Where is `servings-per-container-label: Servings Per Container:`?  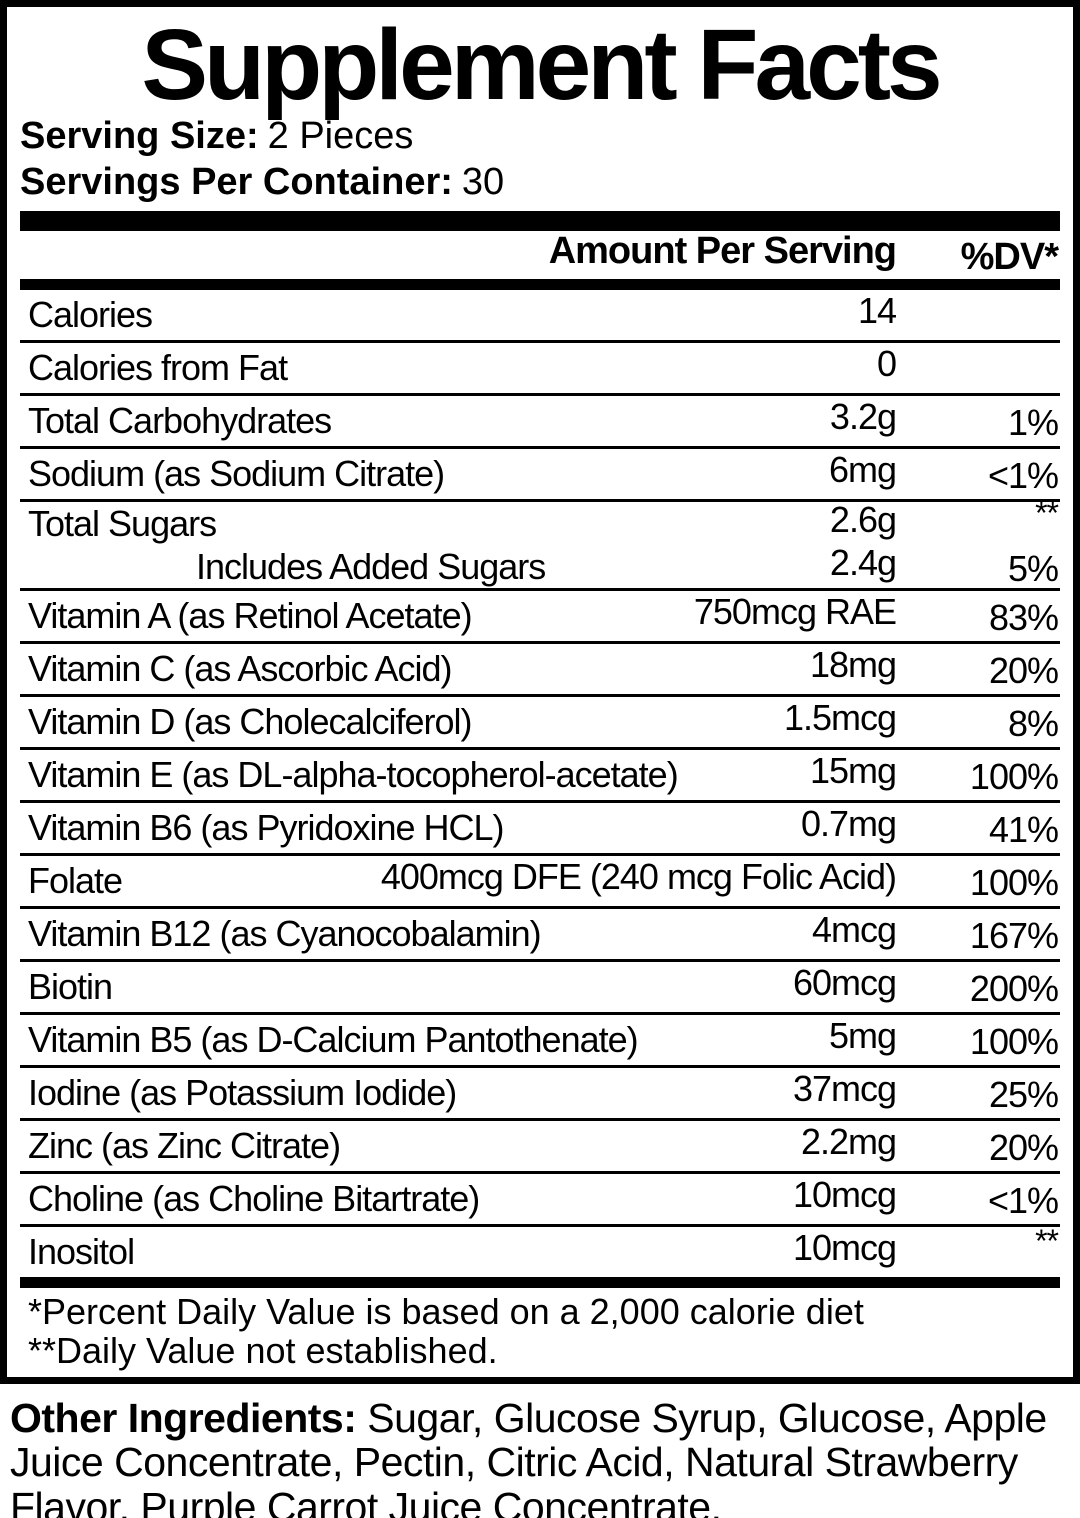 servings-per-container-label: Servings Per Container: is located at coordinates (236, 182).